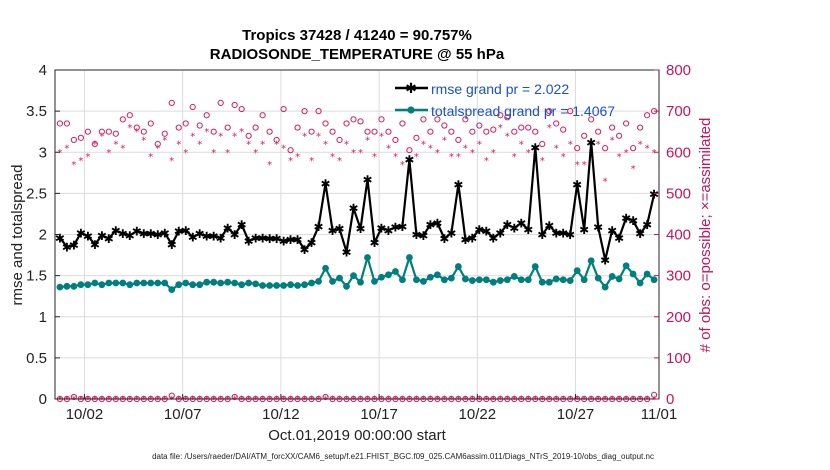 This screenshot has height=470, width=830. What do you see at coordinates (678, 152) in the screenshot?
I see `y2-tick-label: 600` at bounding box center [678, 152].